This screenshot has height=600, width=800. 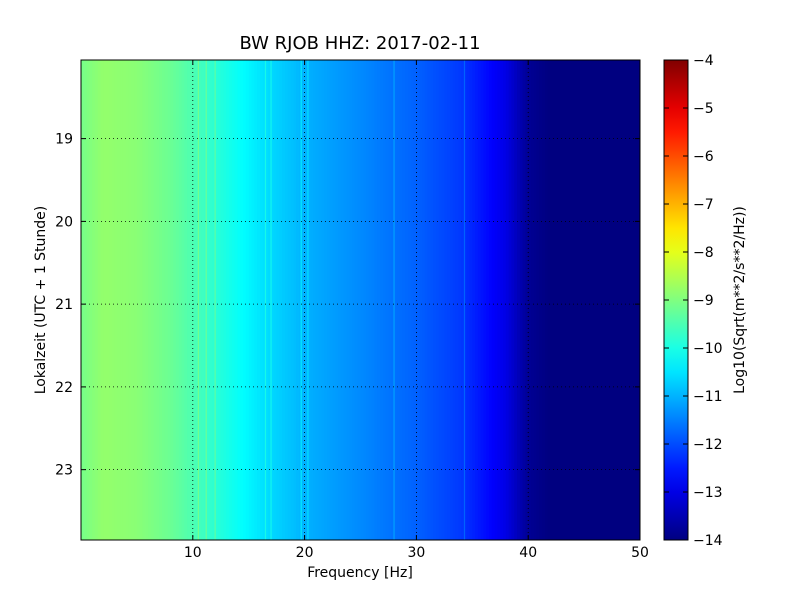 I want to click on colorbar-label: Log10(Sqrt(m**2/s**2/Hz)), so click(x=740, y=300).